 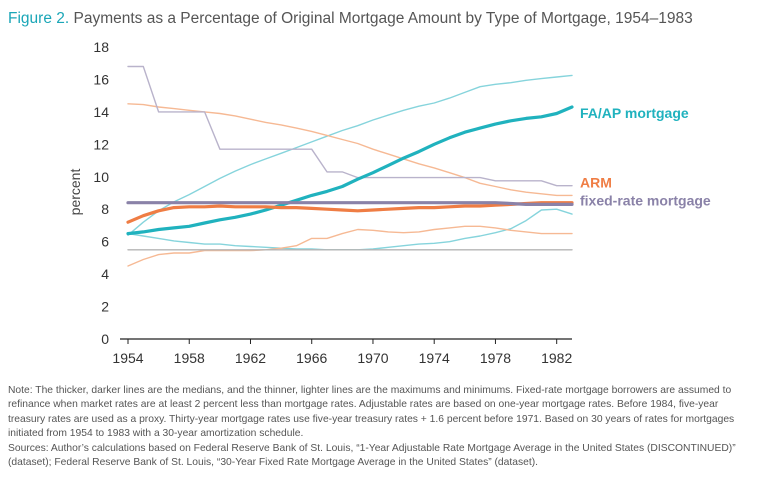 What do you see at coordinates (101, 177) in the screenshot?
I see `y-tick-label: 10` at bounding box center [101, 177].